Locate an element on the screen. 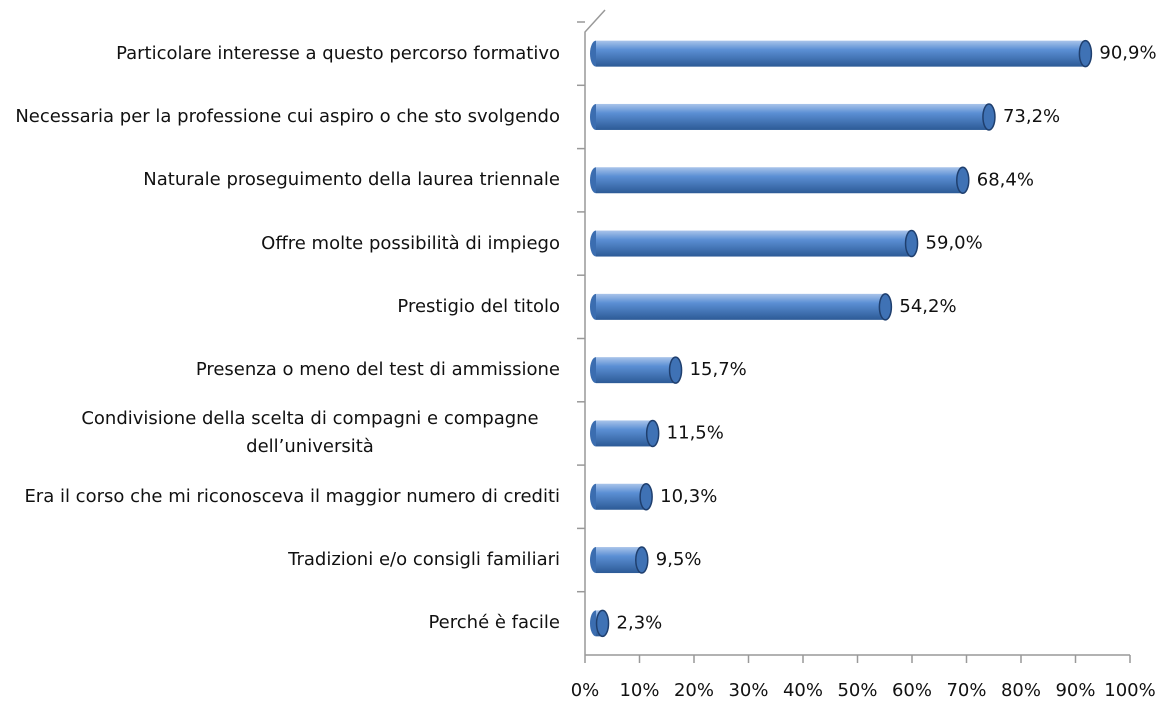  x-tick-label: 10% is located at coordinates (639, 690).